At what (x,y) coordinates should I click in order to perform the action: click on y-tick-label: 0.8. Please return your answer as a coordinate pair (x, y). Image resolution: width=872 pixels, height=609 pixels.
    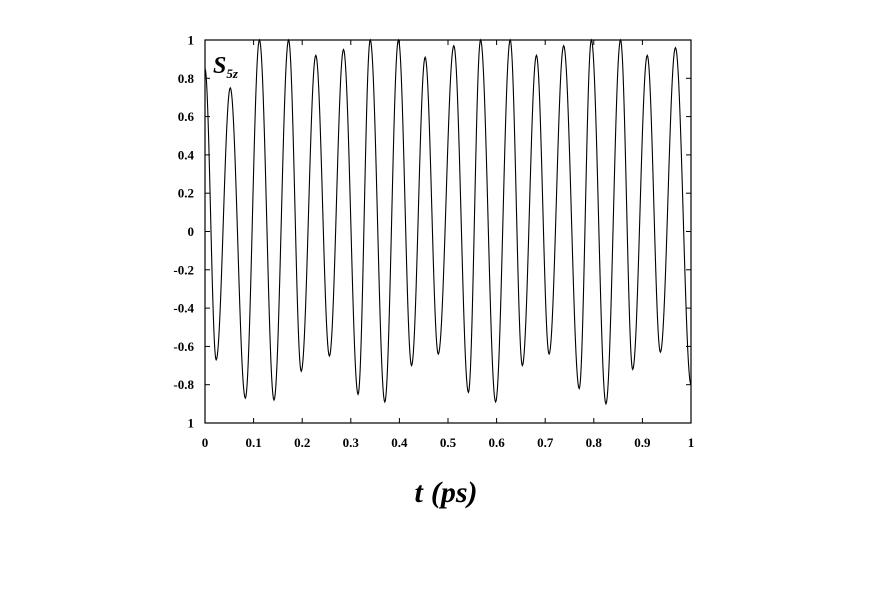
    Looking at the image, I should click on (186, 78).